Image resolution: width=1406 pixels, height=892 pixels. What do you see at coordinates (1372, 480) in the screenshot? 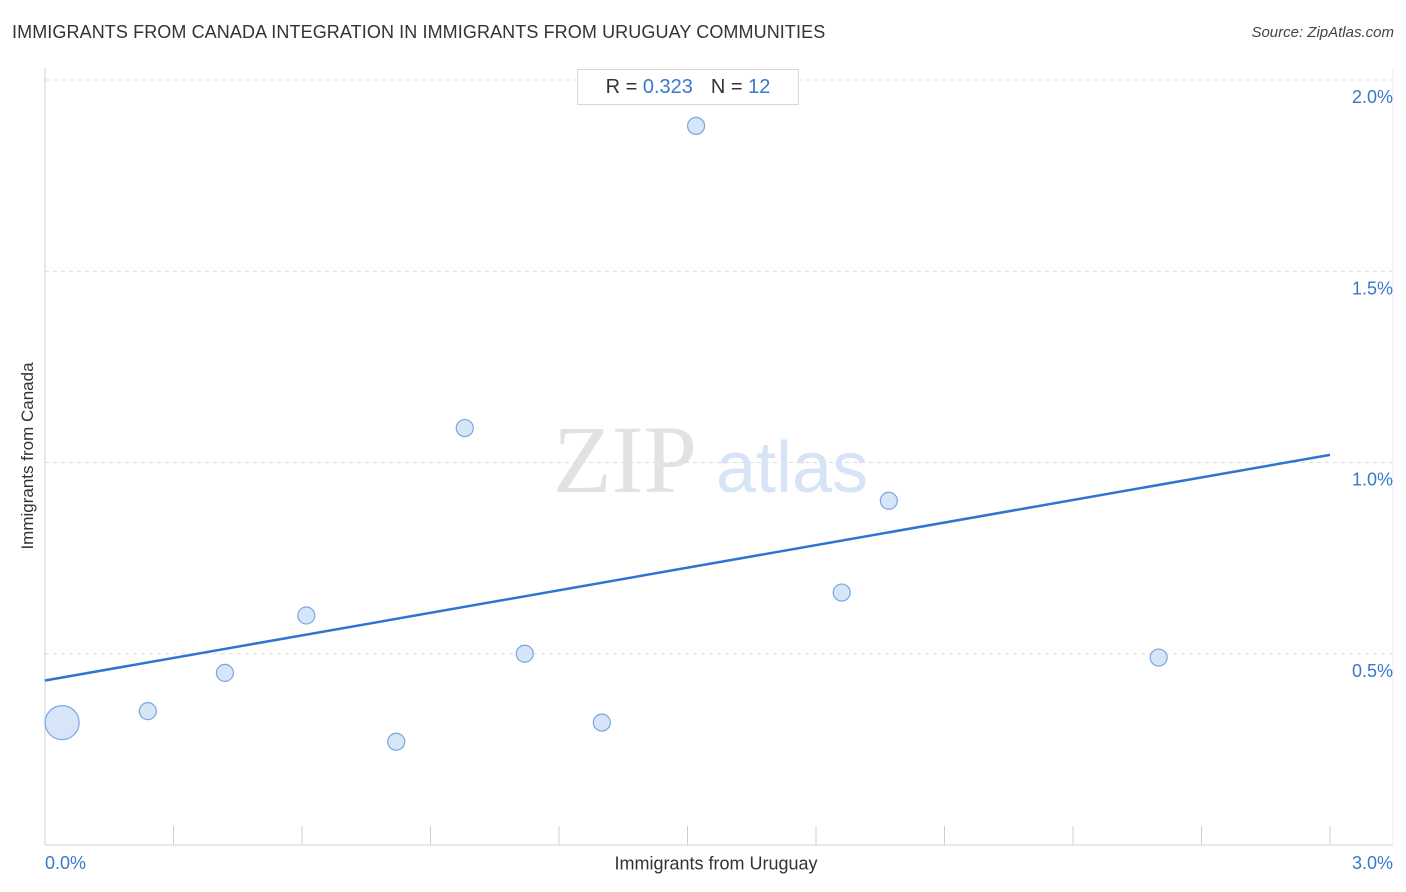
I see `y-tick-label: 1.0%` at bounding box center [1372, 480].